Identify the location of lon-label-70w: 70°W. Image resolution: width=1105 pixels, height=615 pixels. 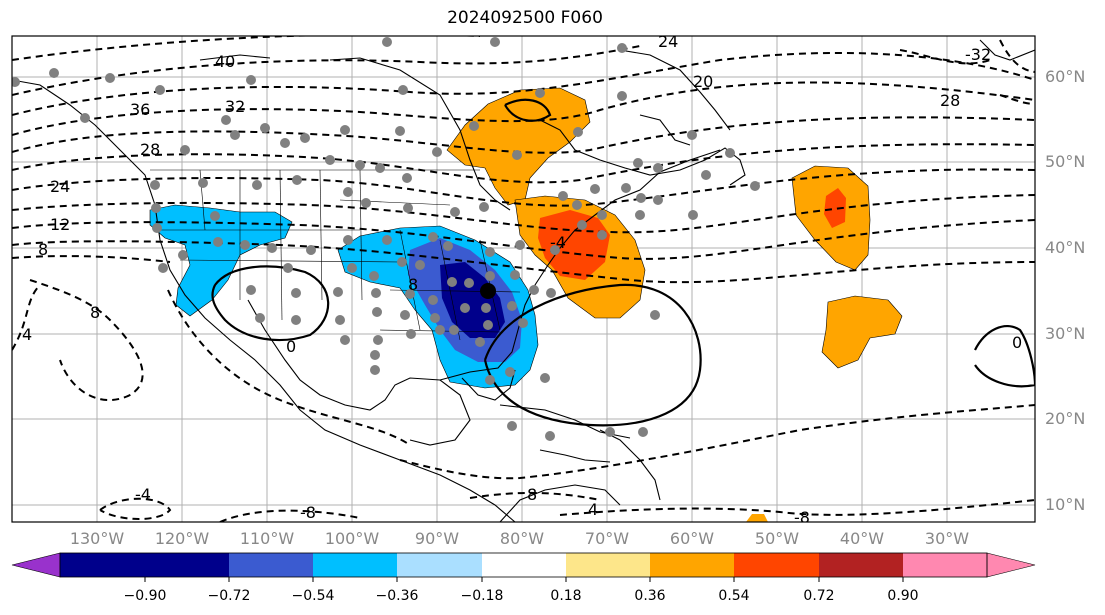
(607, 538).